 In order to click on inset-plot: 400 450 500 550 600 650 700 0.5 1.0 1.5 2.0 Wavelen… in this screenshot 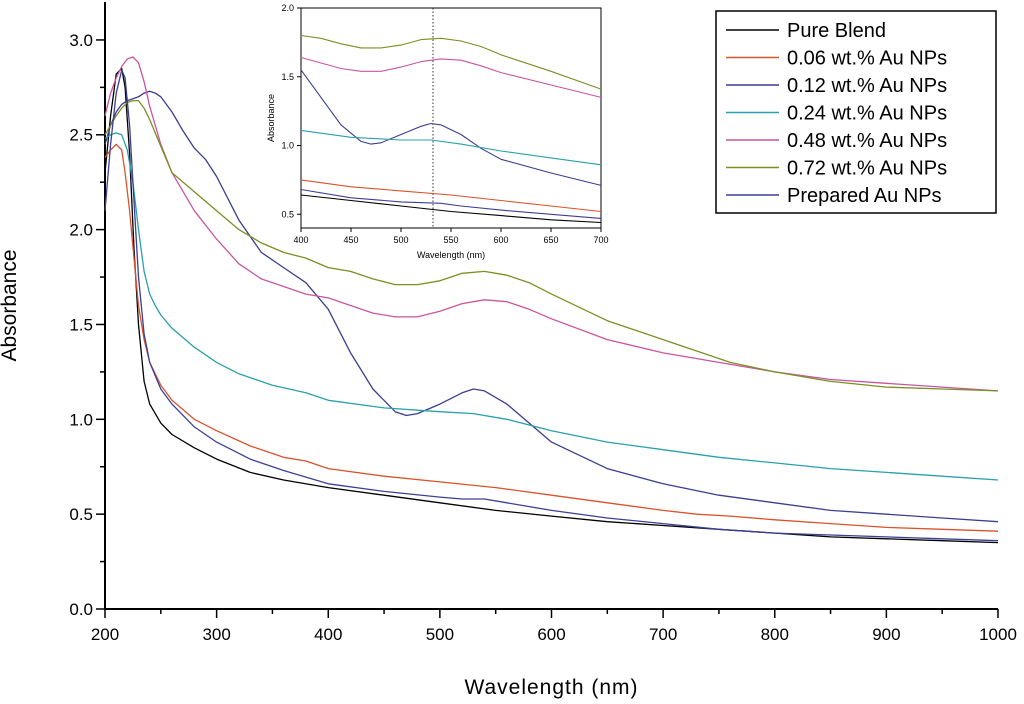, I will do `click(437, 131)`.